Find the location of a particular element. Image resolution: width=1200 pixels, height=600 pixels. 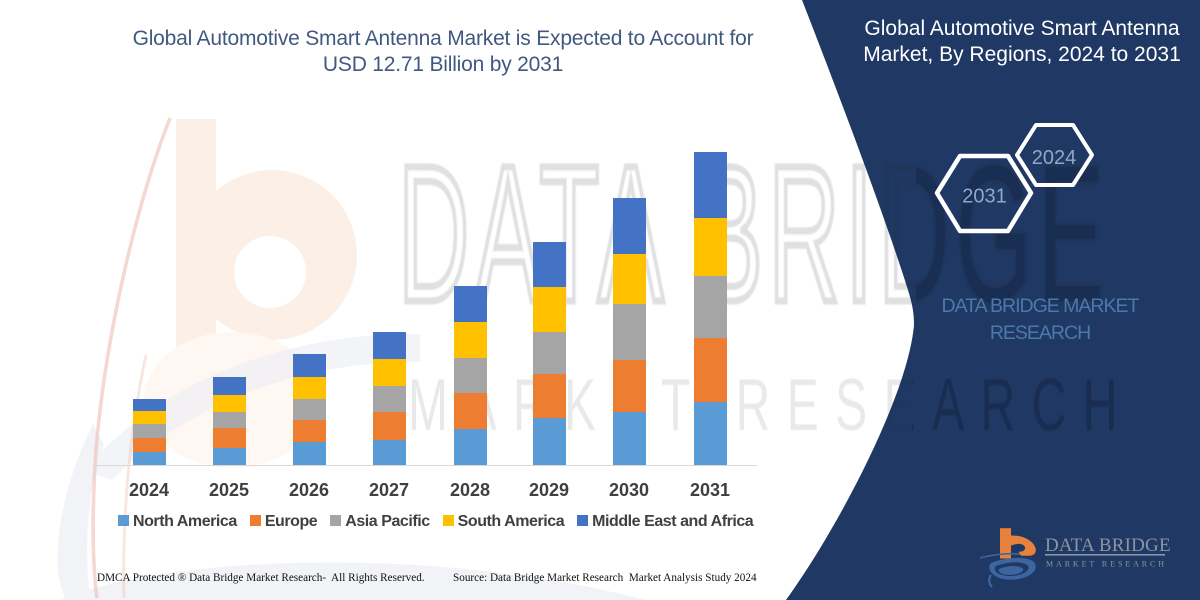

svg-text: MARKET RESEARCH is located at coordinates (1106, 564).